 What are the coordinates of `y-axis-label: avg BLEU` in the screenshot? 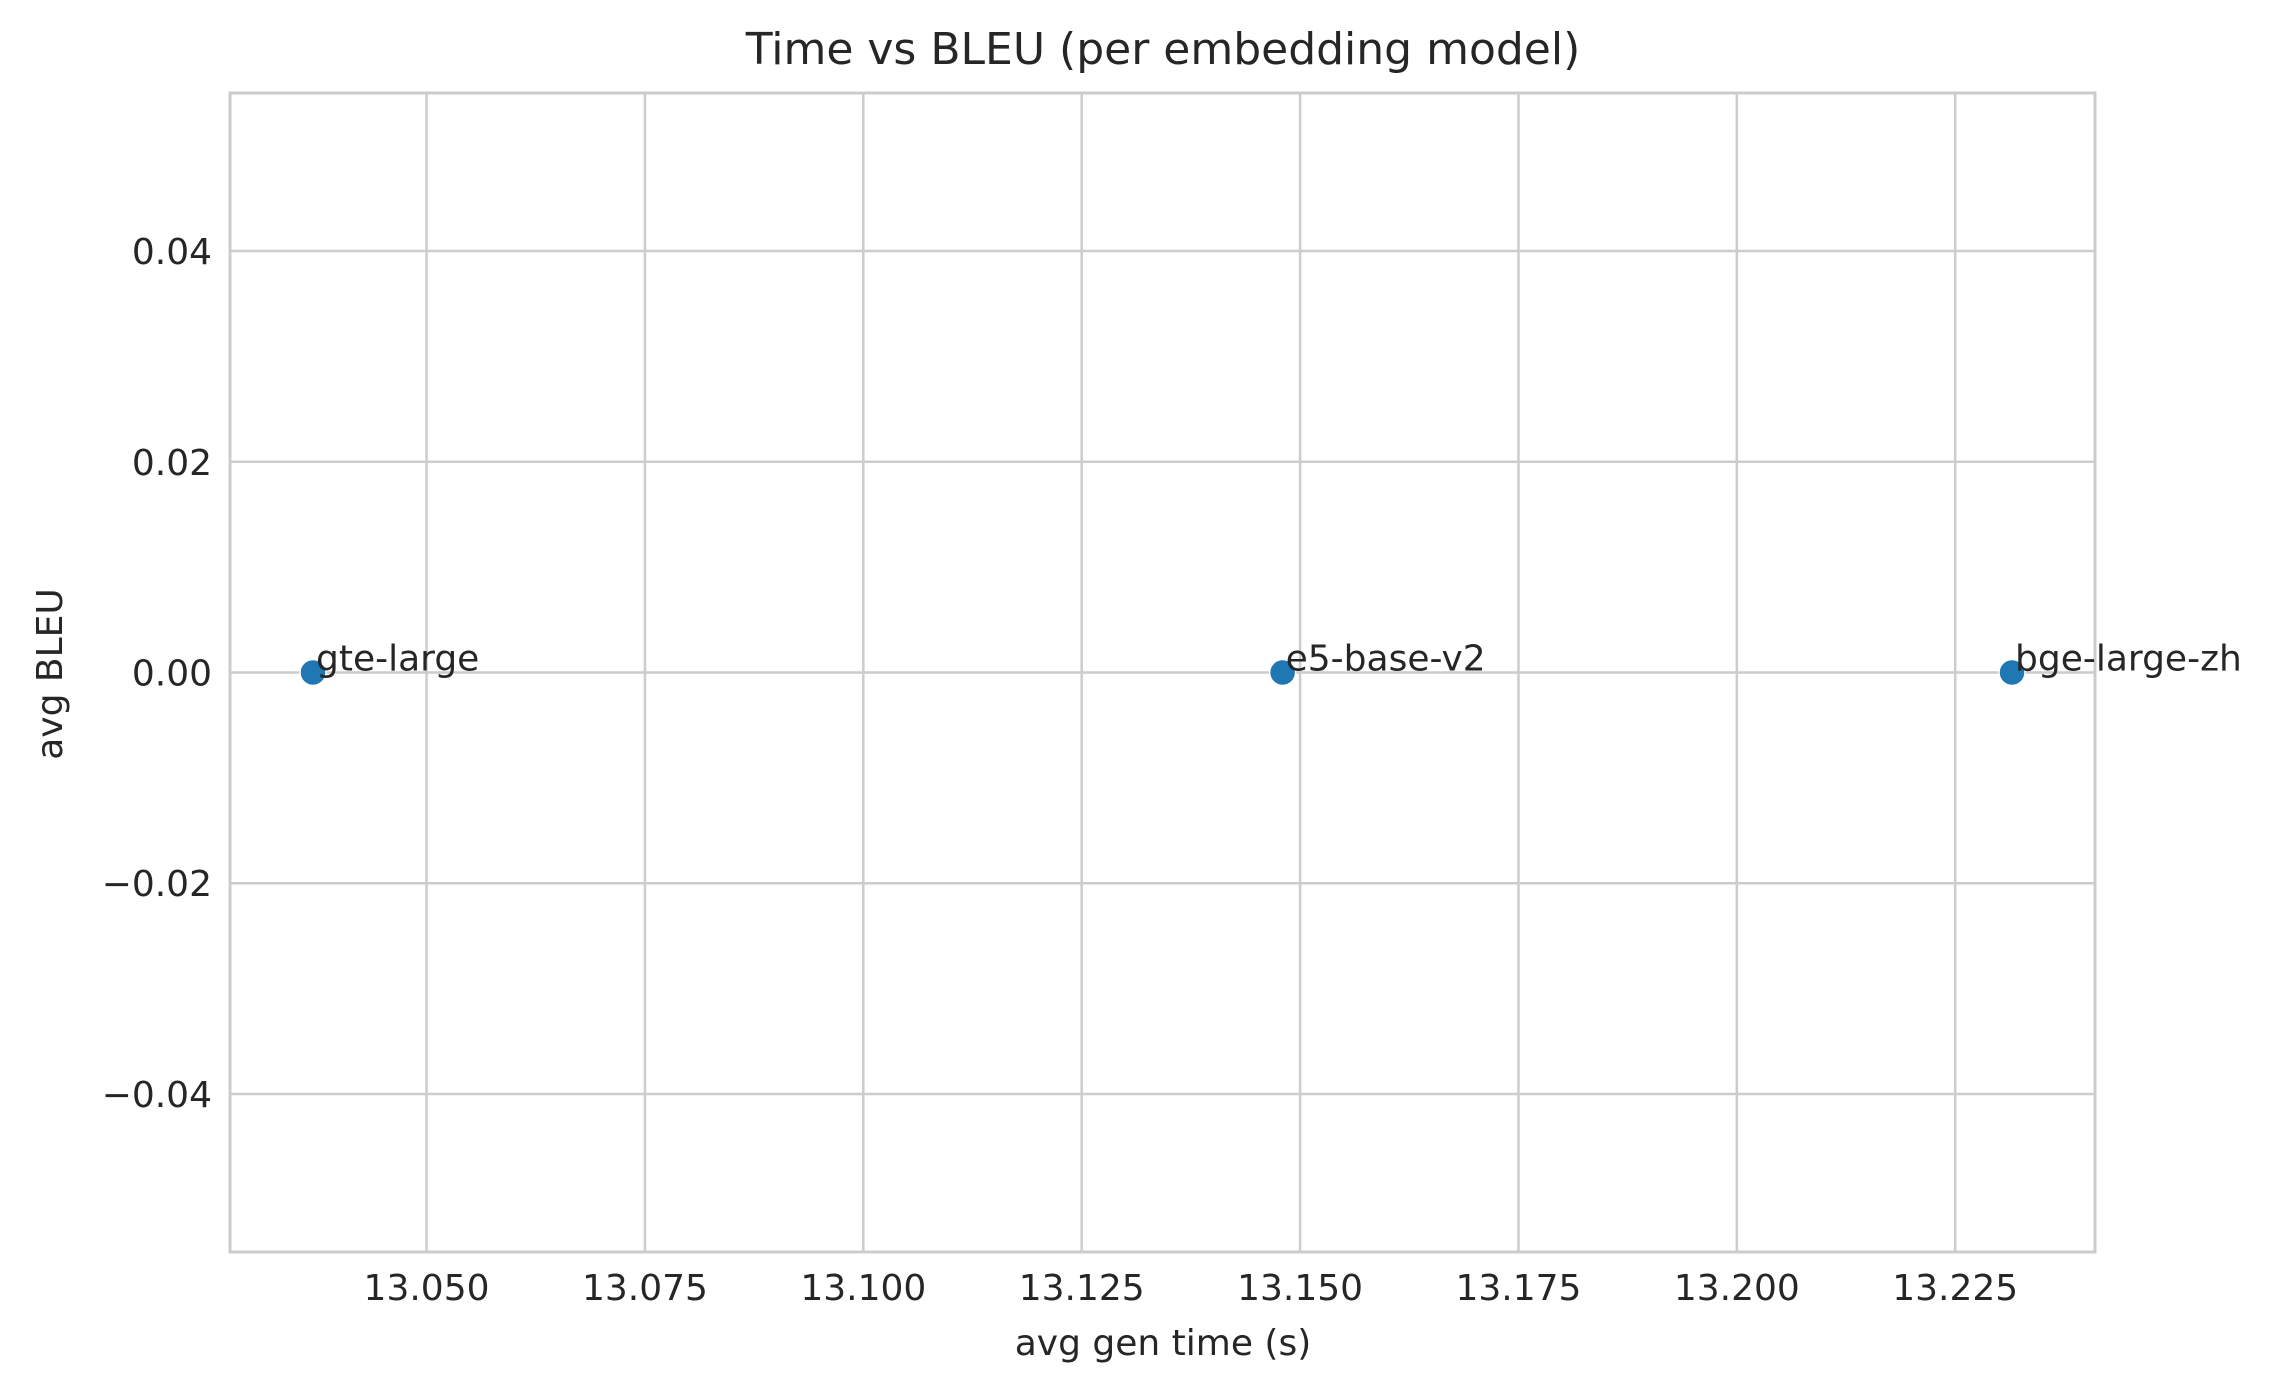 It's located at (50, 674).